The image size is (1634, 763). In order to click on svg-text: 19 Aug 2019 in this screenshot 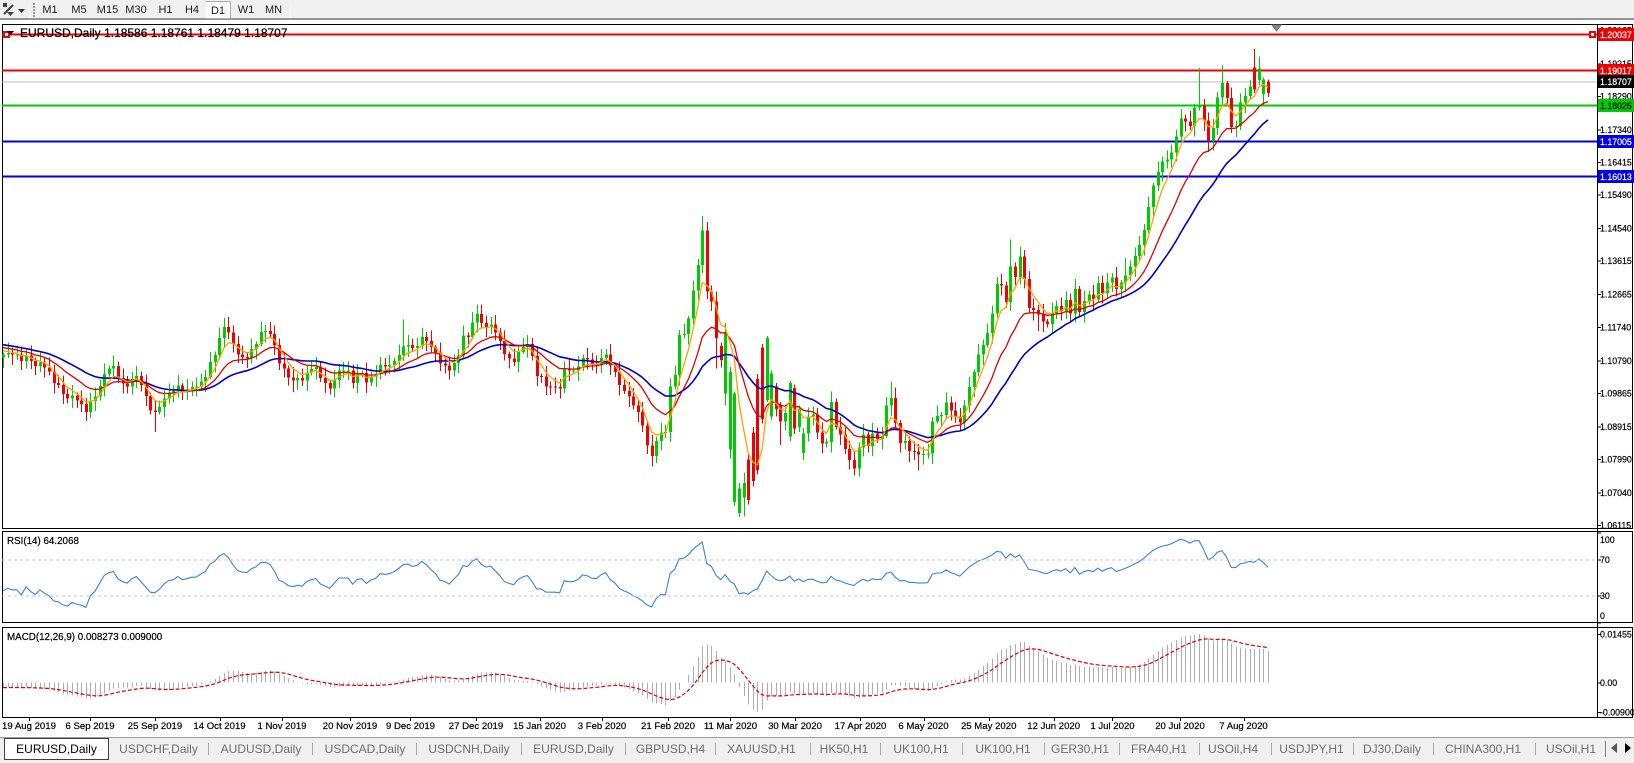, I will do `click(29, 726)`.